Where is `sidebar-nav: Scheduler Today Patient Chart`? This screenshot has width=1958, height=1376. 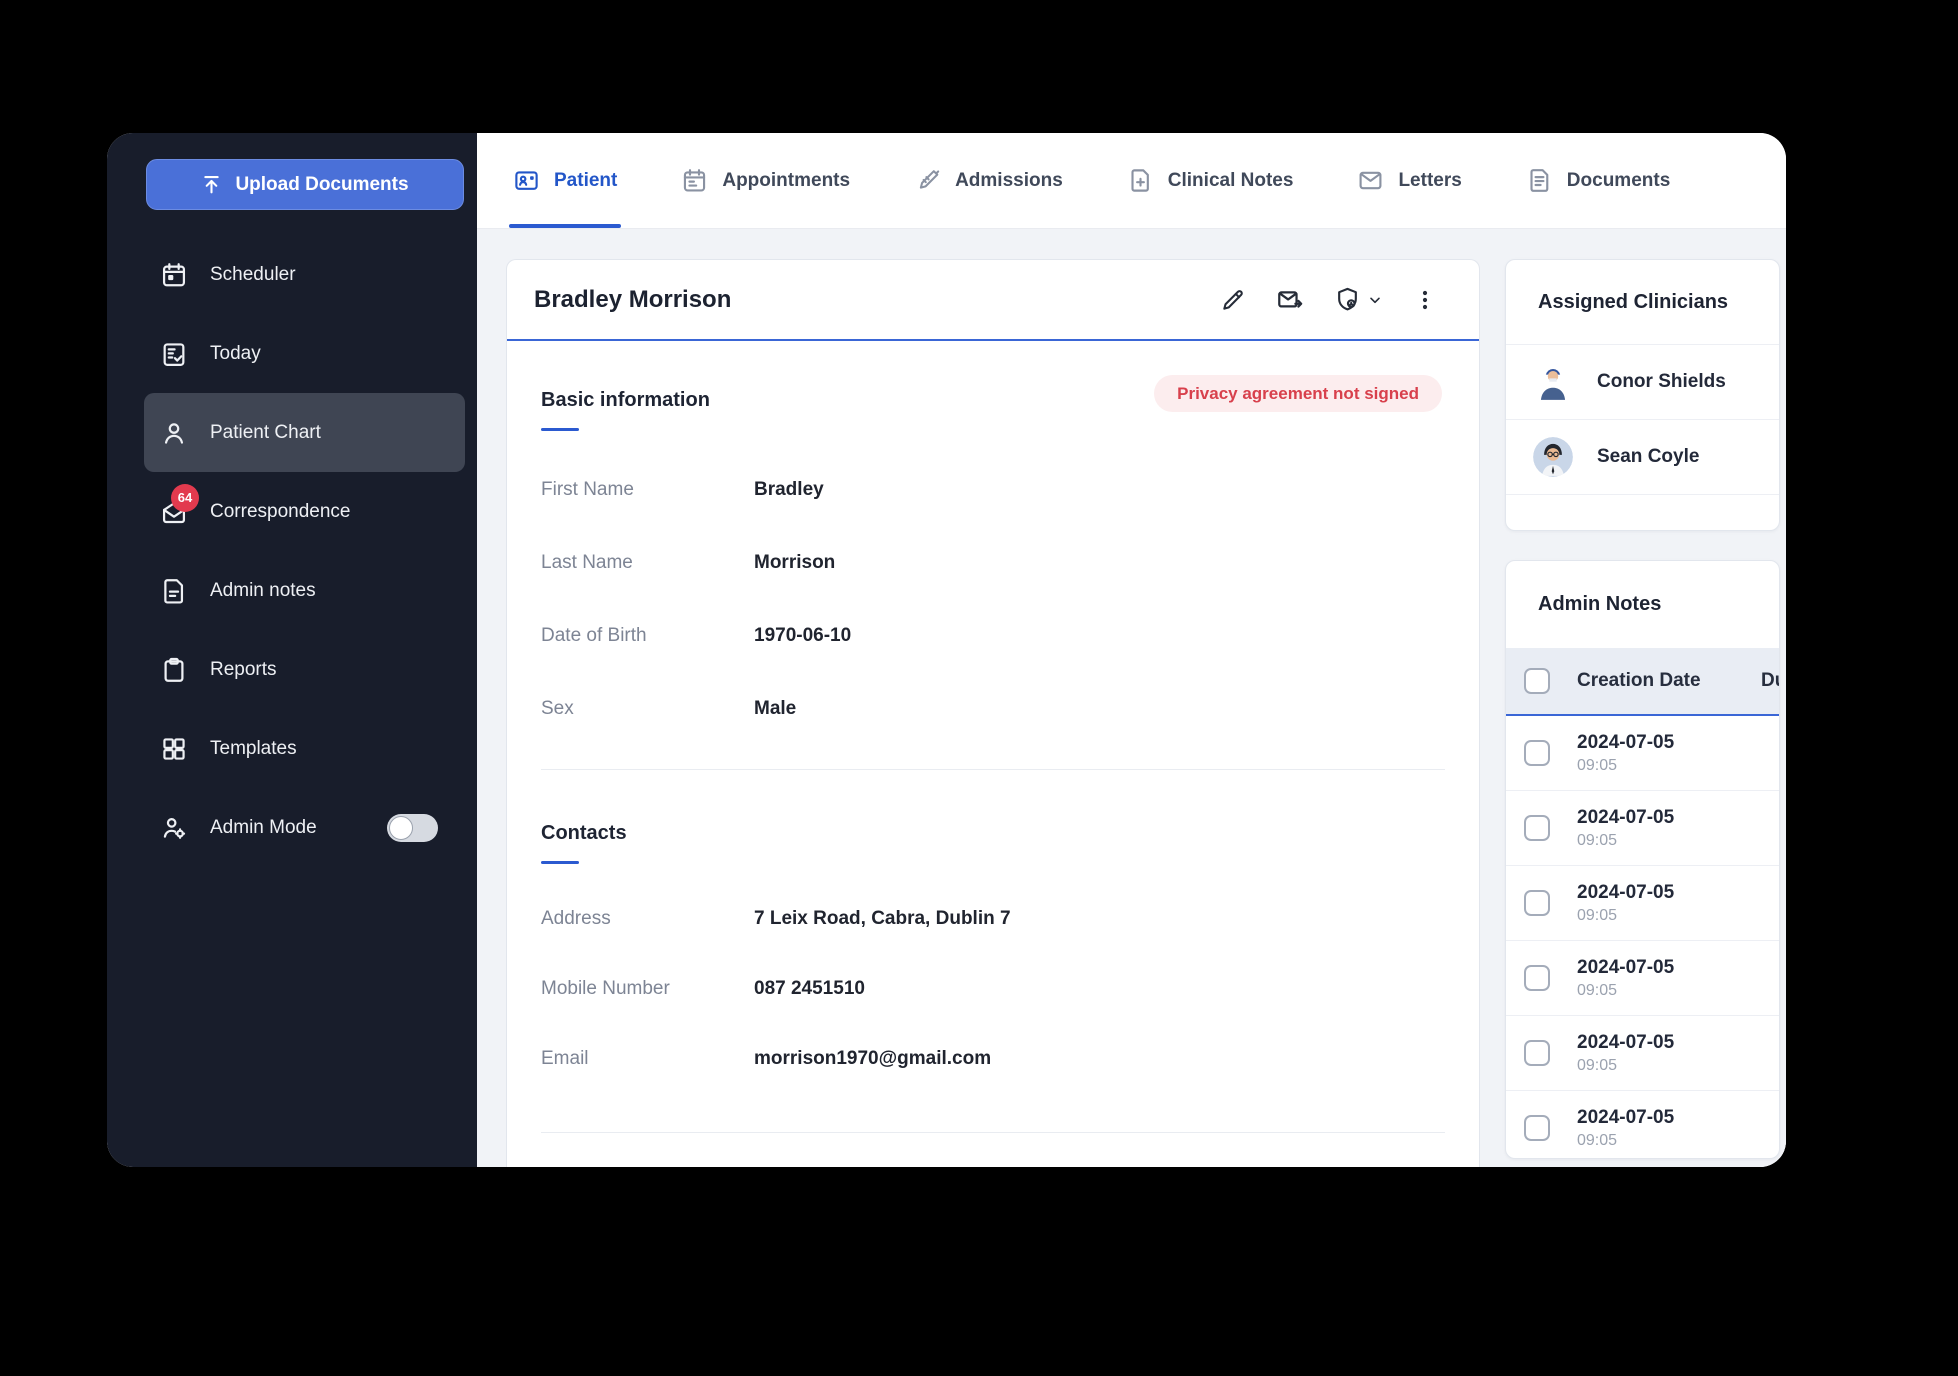
sidebar-nav: Scheduler Today Patient Chart is located at coordinates (292, 551).